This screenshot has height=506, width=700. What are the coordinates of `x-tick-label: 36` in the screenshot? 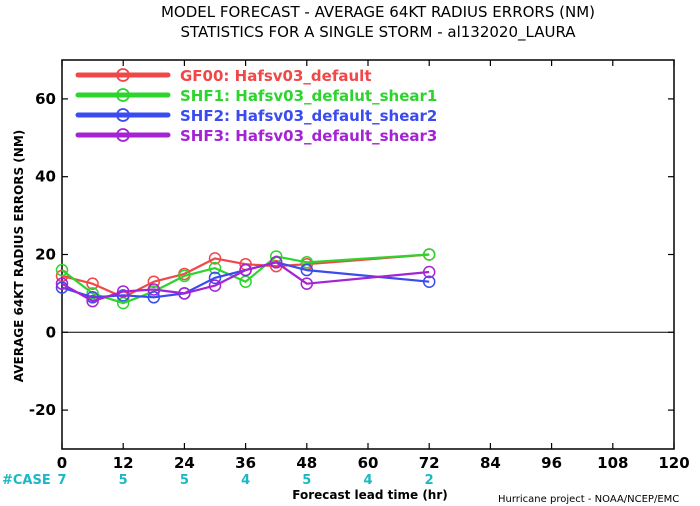 It's located at (245, 463).